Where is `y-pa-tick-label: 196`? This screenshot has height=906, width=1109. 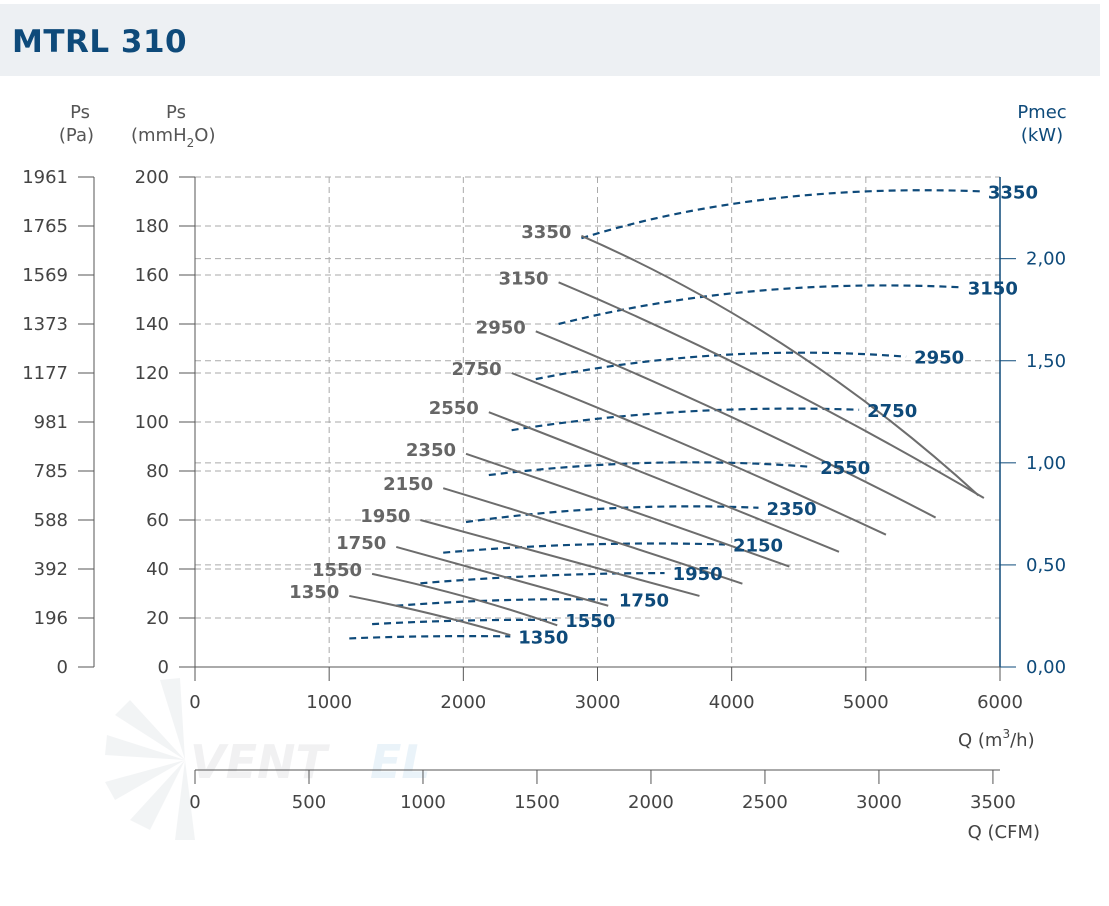 y-pa-tick-label: 196 is located at coordinates (51, 618).